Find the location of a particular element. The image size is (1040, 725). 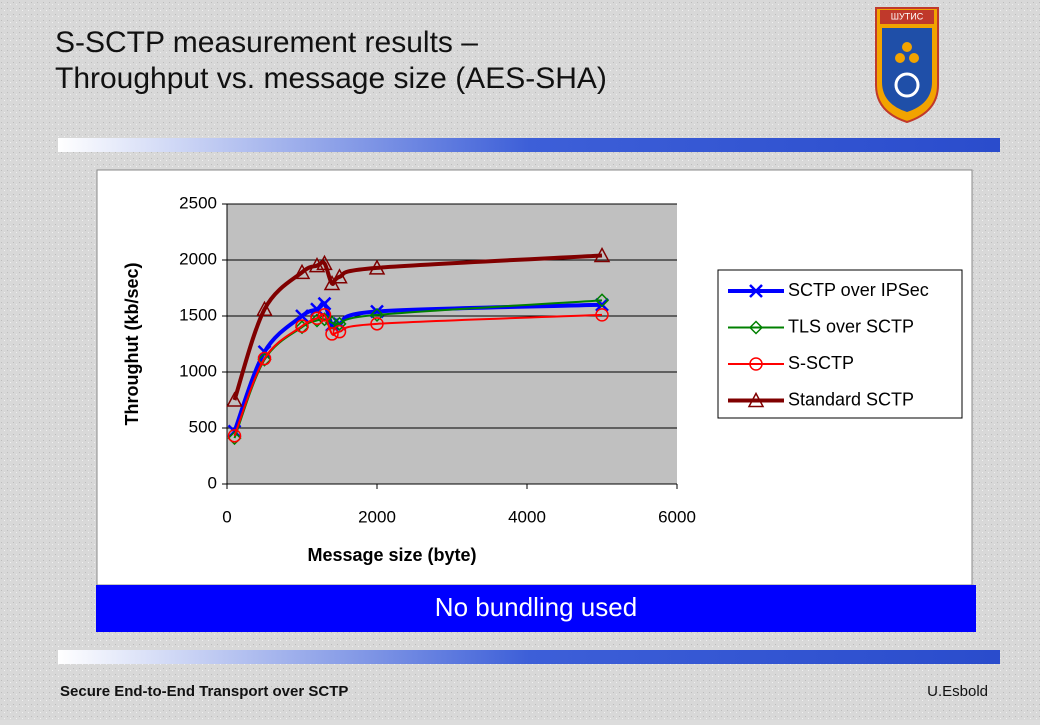

legend-label: Standard SCTP is located at coordinates (851, 399).